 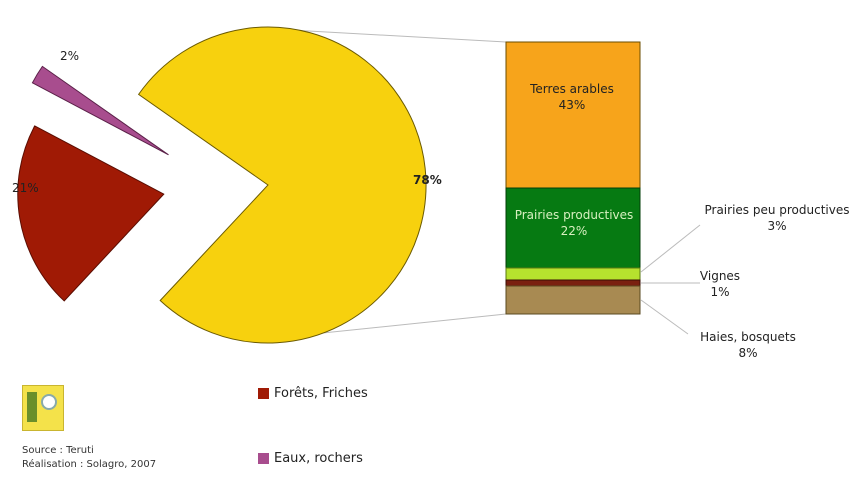 I want to click on legend-label: Forêts, Friches, so click(x=321, y=393).